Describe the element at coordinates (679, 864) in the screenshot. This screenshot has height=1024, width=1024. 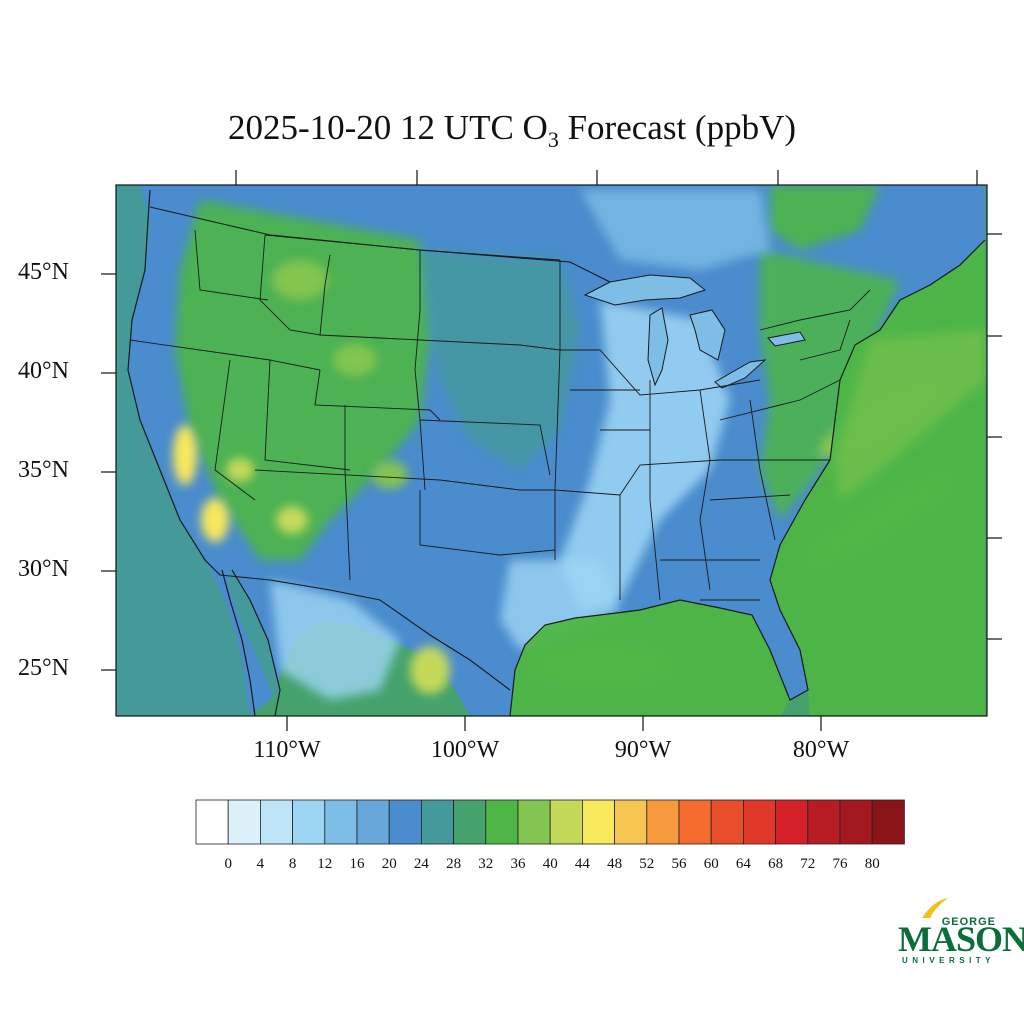
I see `colorbar-tick-label: 56` at that location.